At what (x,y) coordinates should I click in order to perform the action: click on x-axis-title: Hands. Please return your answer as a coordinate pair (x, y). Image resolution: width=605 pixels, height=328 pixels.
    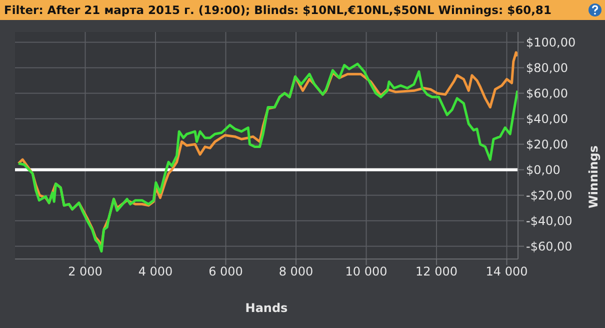
    Looking at the image, I should click on (266, 308).